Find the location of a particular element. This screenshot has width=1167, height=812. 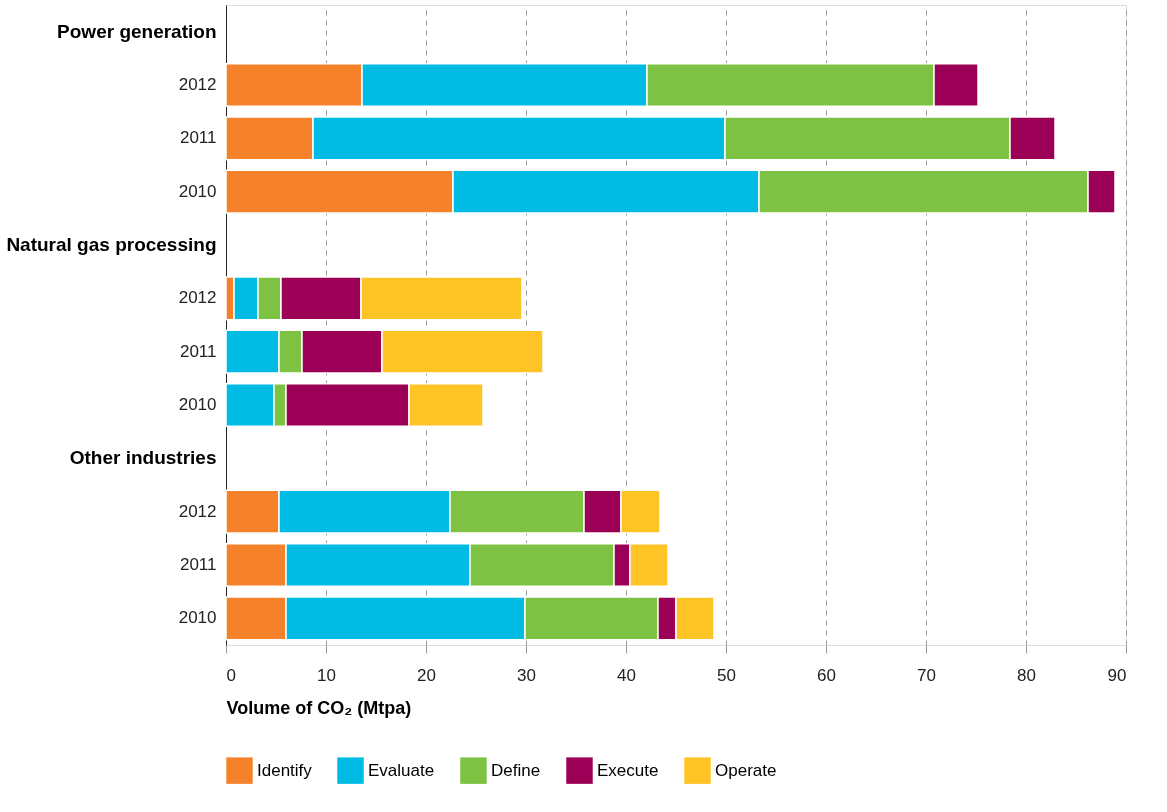

legend-label: Identify is located at coordinates (285, 770).